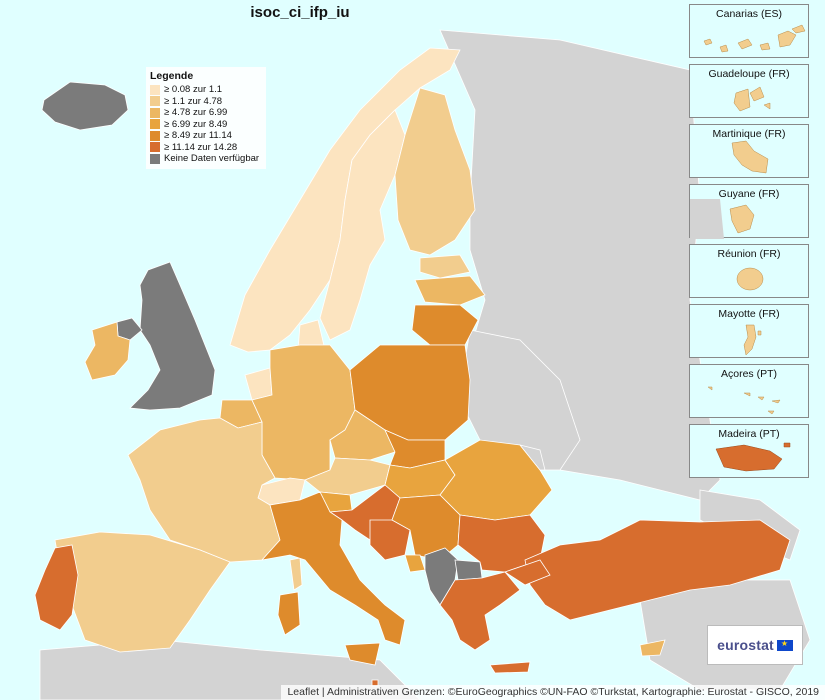 This screenshot has width=825, height=700. Describe the element at coordinates (212, 159) in the screenshot. I see `legend-label: Keine Daten verfügbar` at that location.